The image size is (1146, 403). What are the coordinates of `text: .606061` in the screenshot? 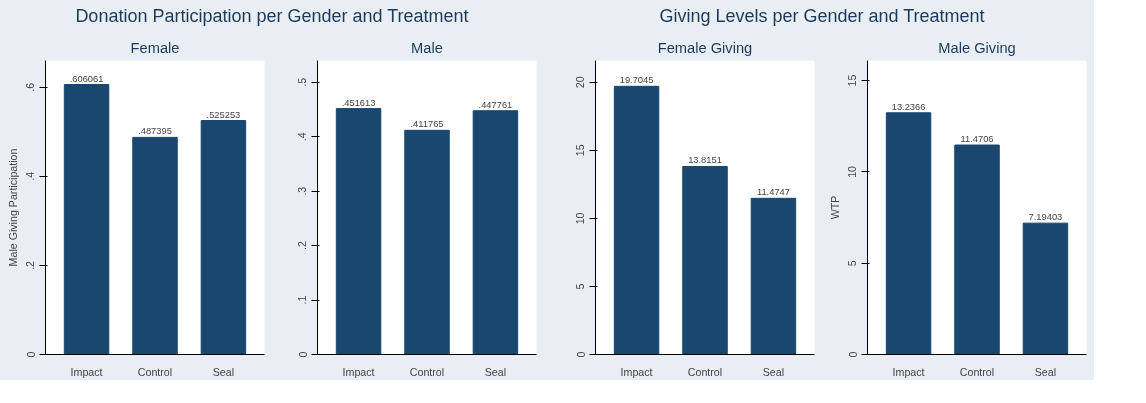 It's located at (86, 78).